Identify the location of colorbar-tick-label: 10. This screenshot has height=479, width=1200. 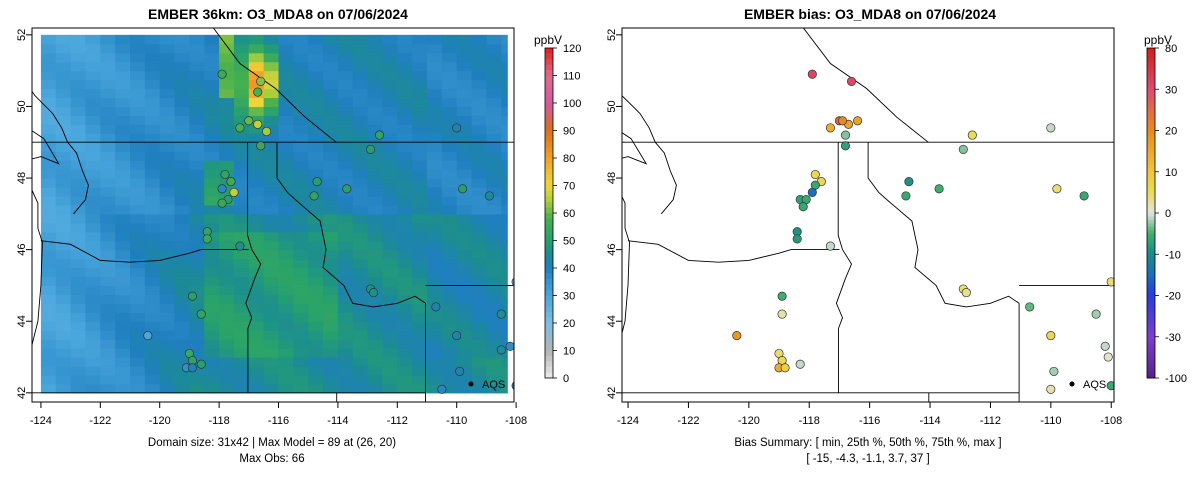
(1171, 173).